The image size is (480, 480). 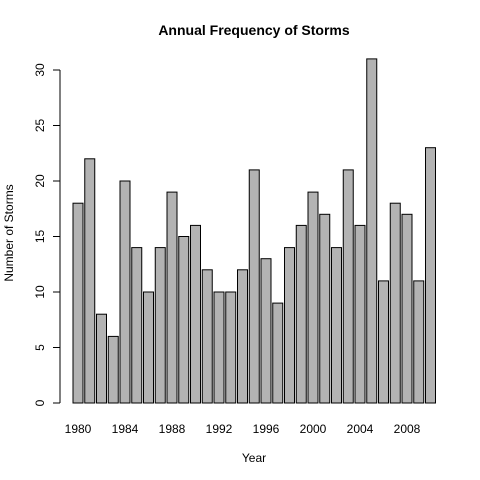 What do you see at coordinates (219, 347) in the screenshot?
I see `bar-1992` at bounding box center [219, 347].